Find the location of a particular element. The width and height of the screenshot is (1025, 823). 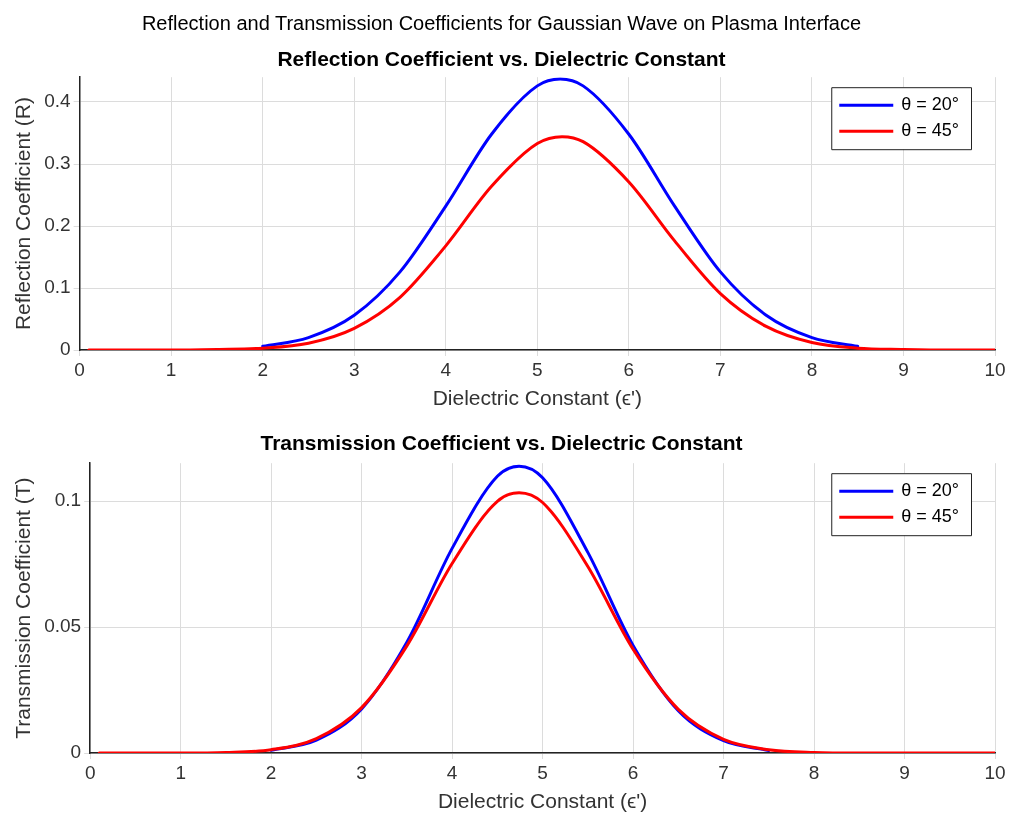

y-axis-title: Reflection Coefficient (R) is located at coordinates (23, 214).